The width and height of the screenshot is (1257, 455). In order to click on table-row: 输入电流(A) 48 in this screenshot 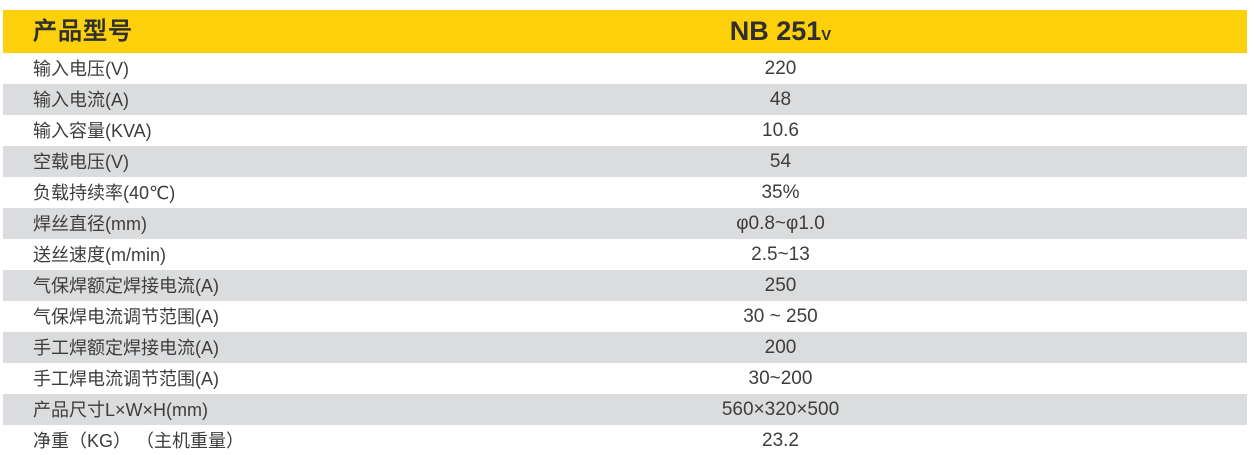, I will do `click(625, 99)`.